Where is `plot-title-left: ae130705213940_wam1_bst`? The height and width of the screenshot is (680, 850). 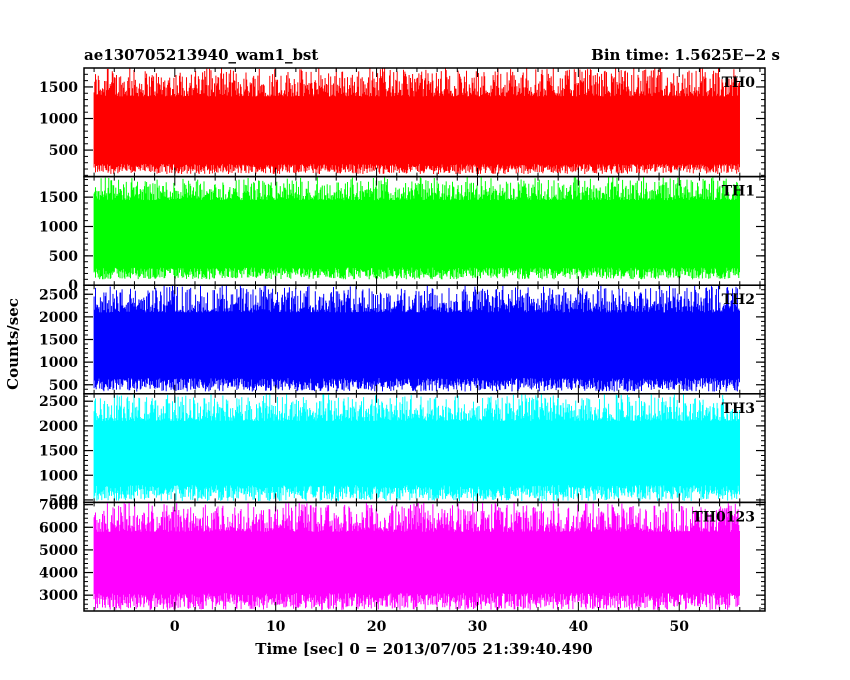 plot-title-left: ae130705213940_wam1_bst is located at coordinates (201, 55).